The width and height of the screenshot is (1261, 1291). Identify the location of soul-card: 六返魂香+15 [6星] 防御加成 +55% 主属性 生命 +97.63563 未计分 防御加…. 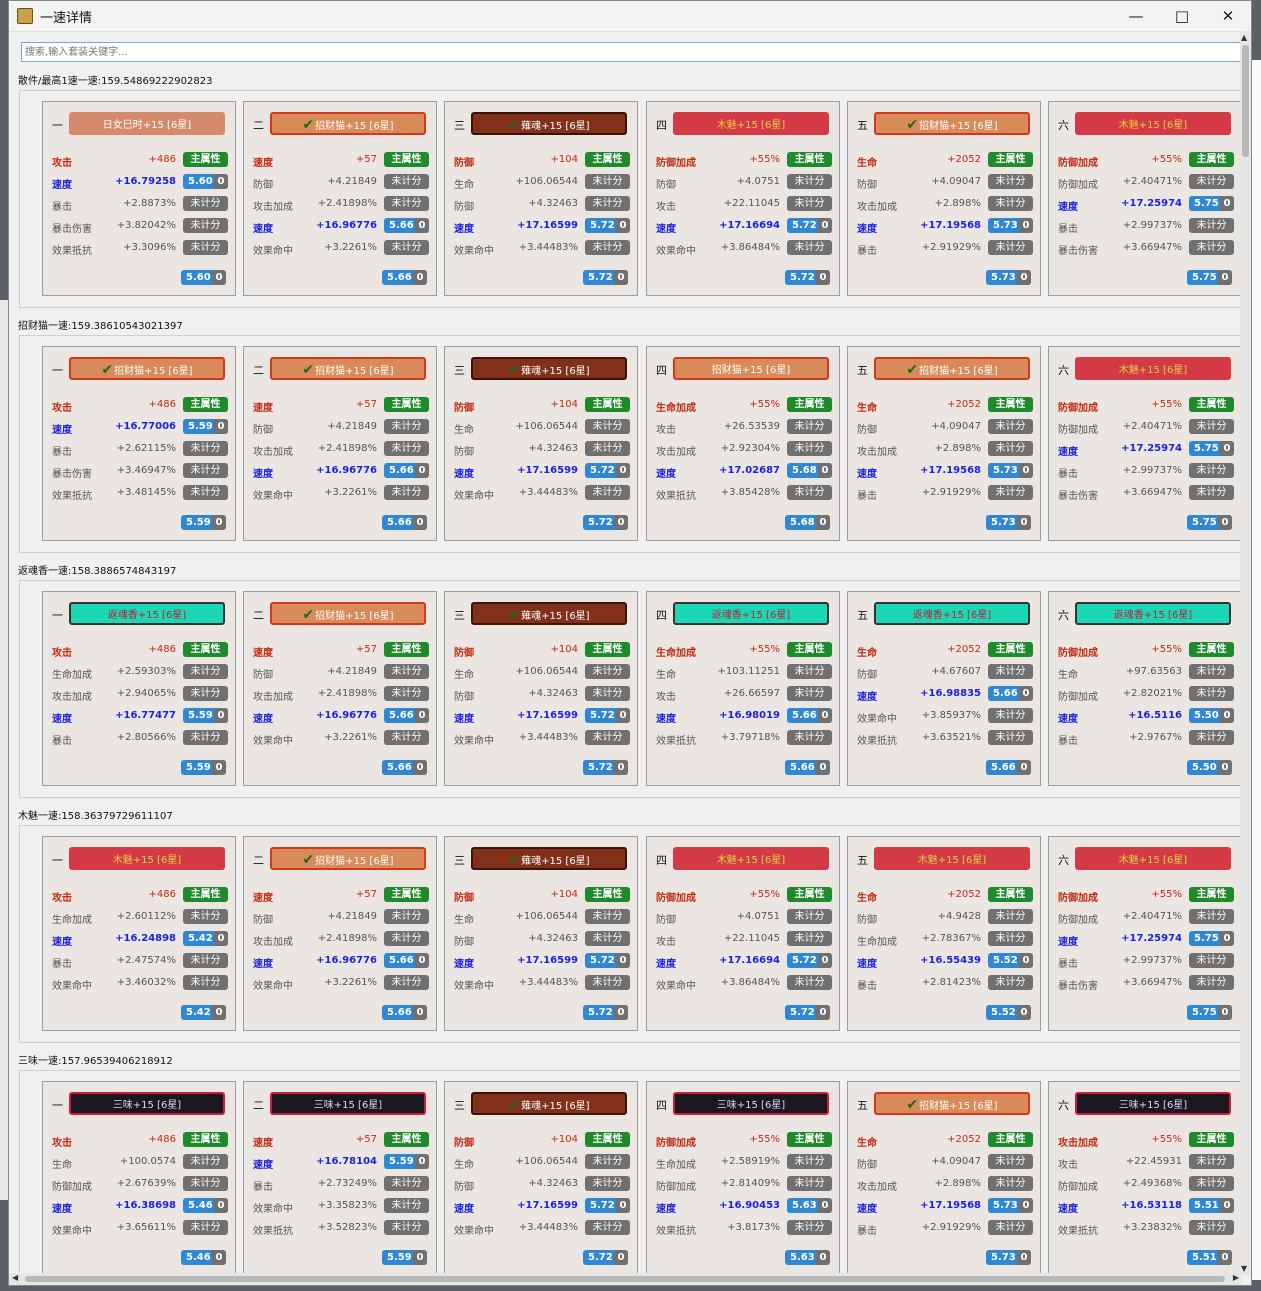
(1145, 688).